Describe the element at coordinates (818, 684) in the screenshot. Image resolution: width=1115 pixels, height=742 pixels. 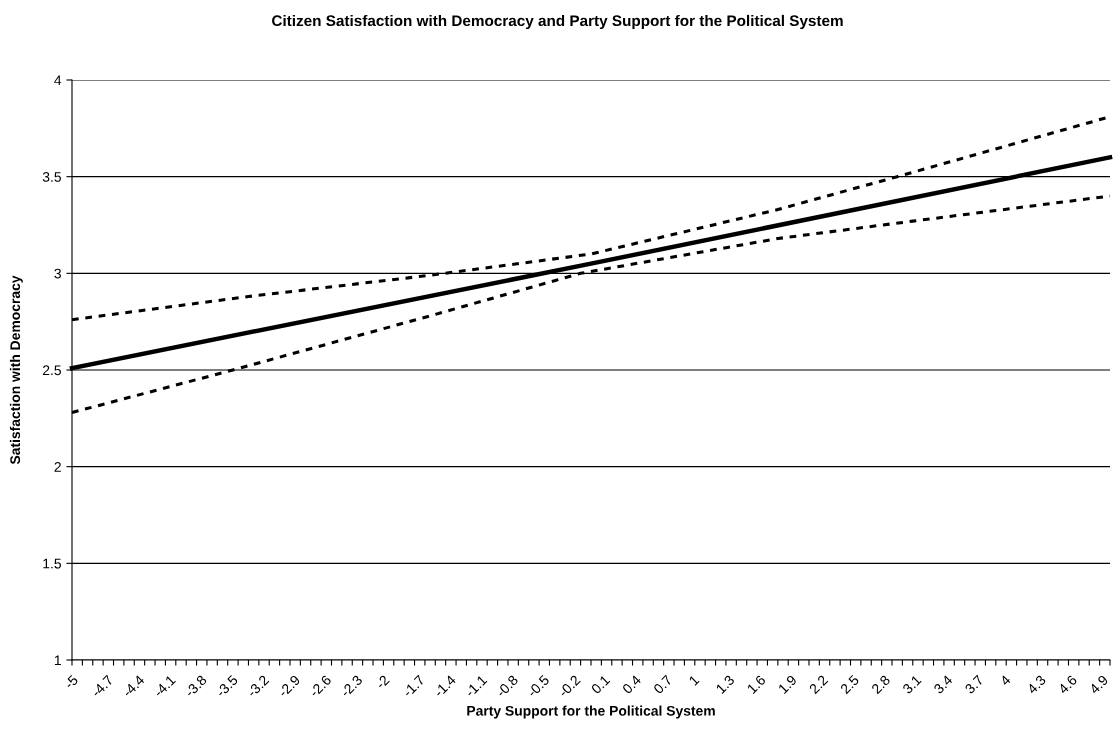
I see `x-tick-label: 2.2` at that location.